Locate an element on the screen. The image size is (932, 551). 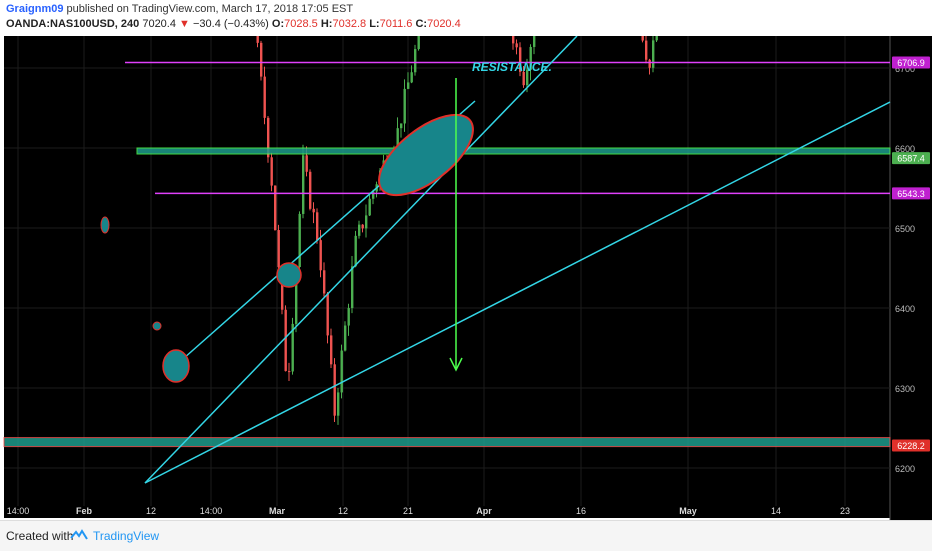
close-value: 7020.4 is located at coordinates (444, 24).